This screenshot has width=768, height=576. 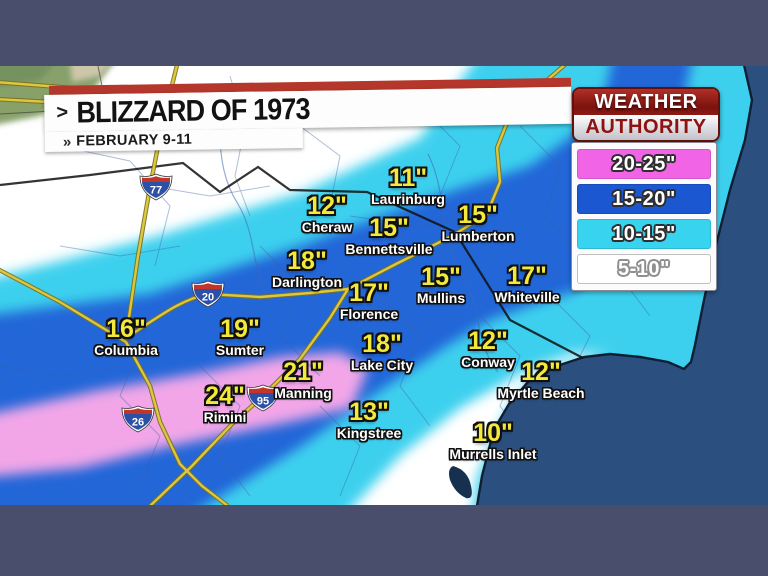 I want to click on city-name: Columbia, so click(x=126, y=350).